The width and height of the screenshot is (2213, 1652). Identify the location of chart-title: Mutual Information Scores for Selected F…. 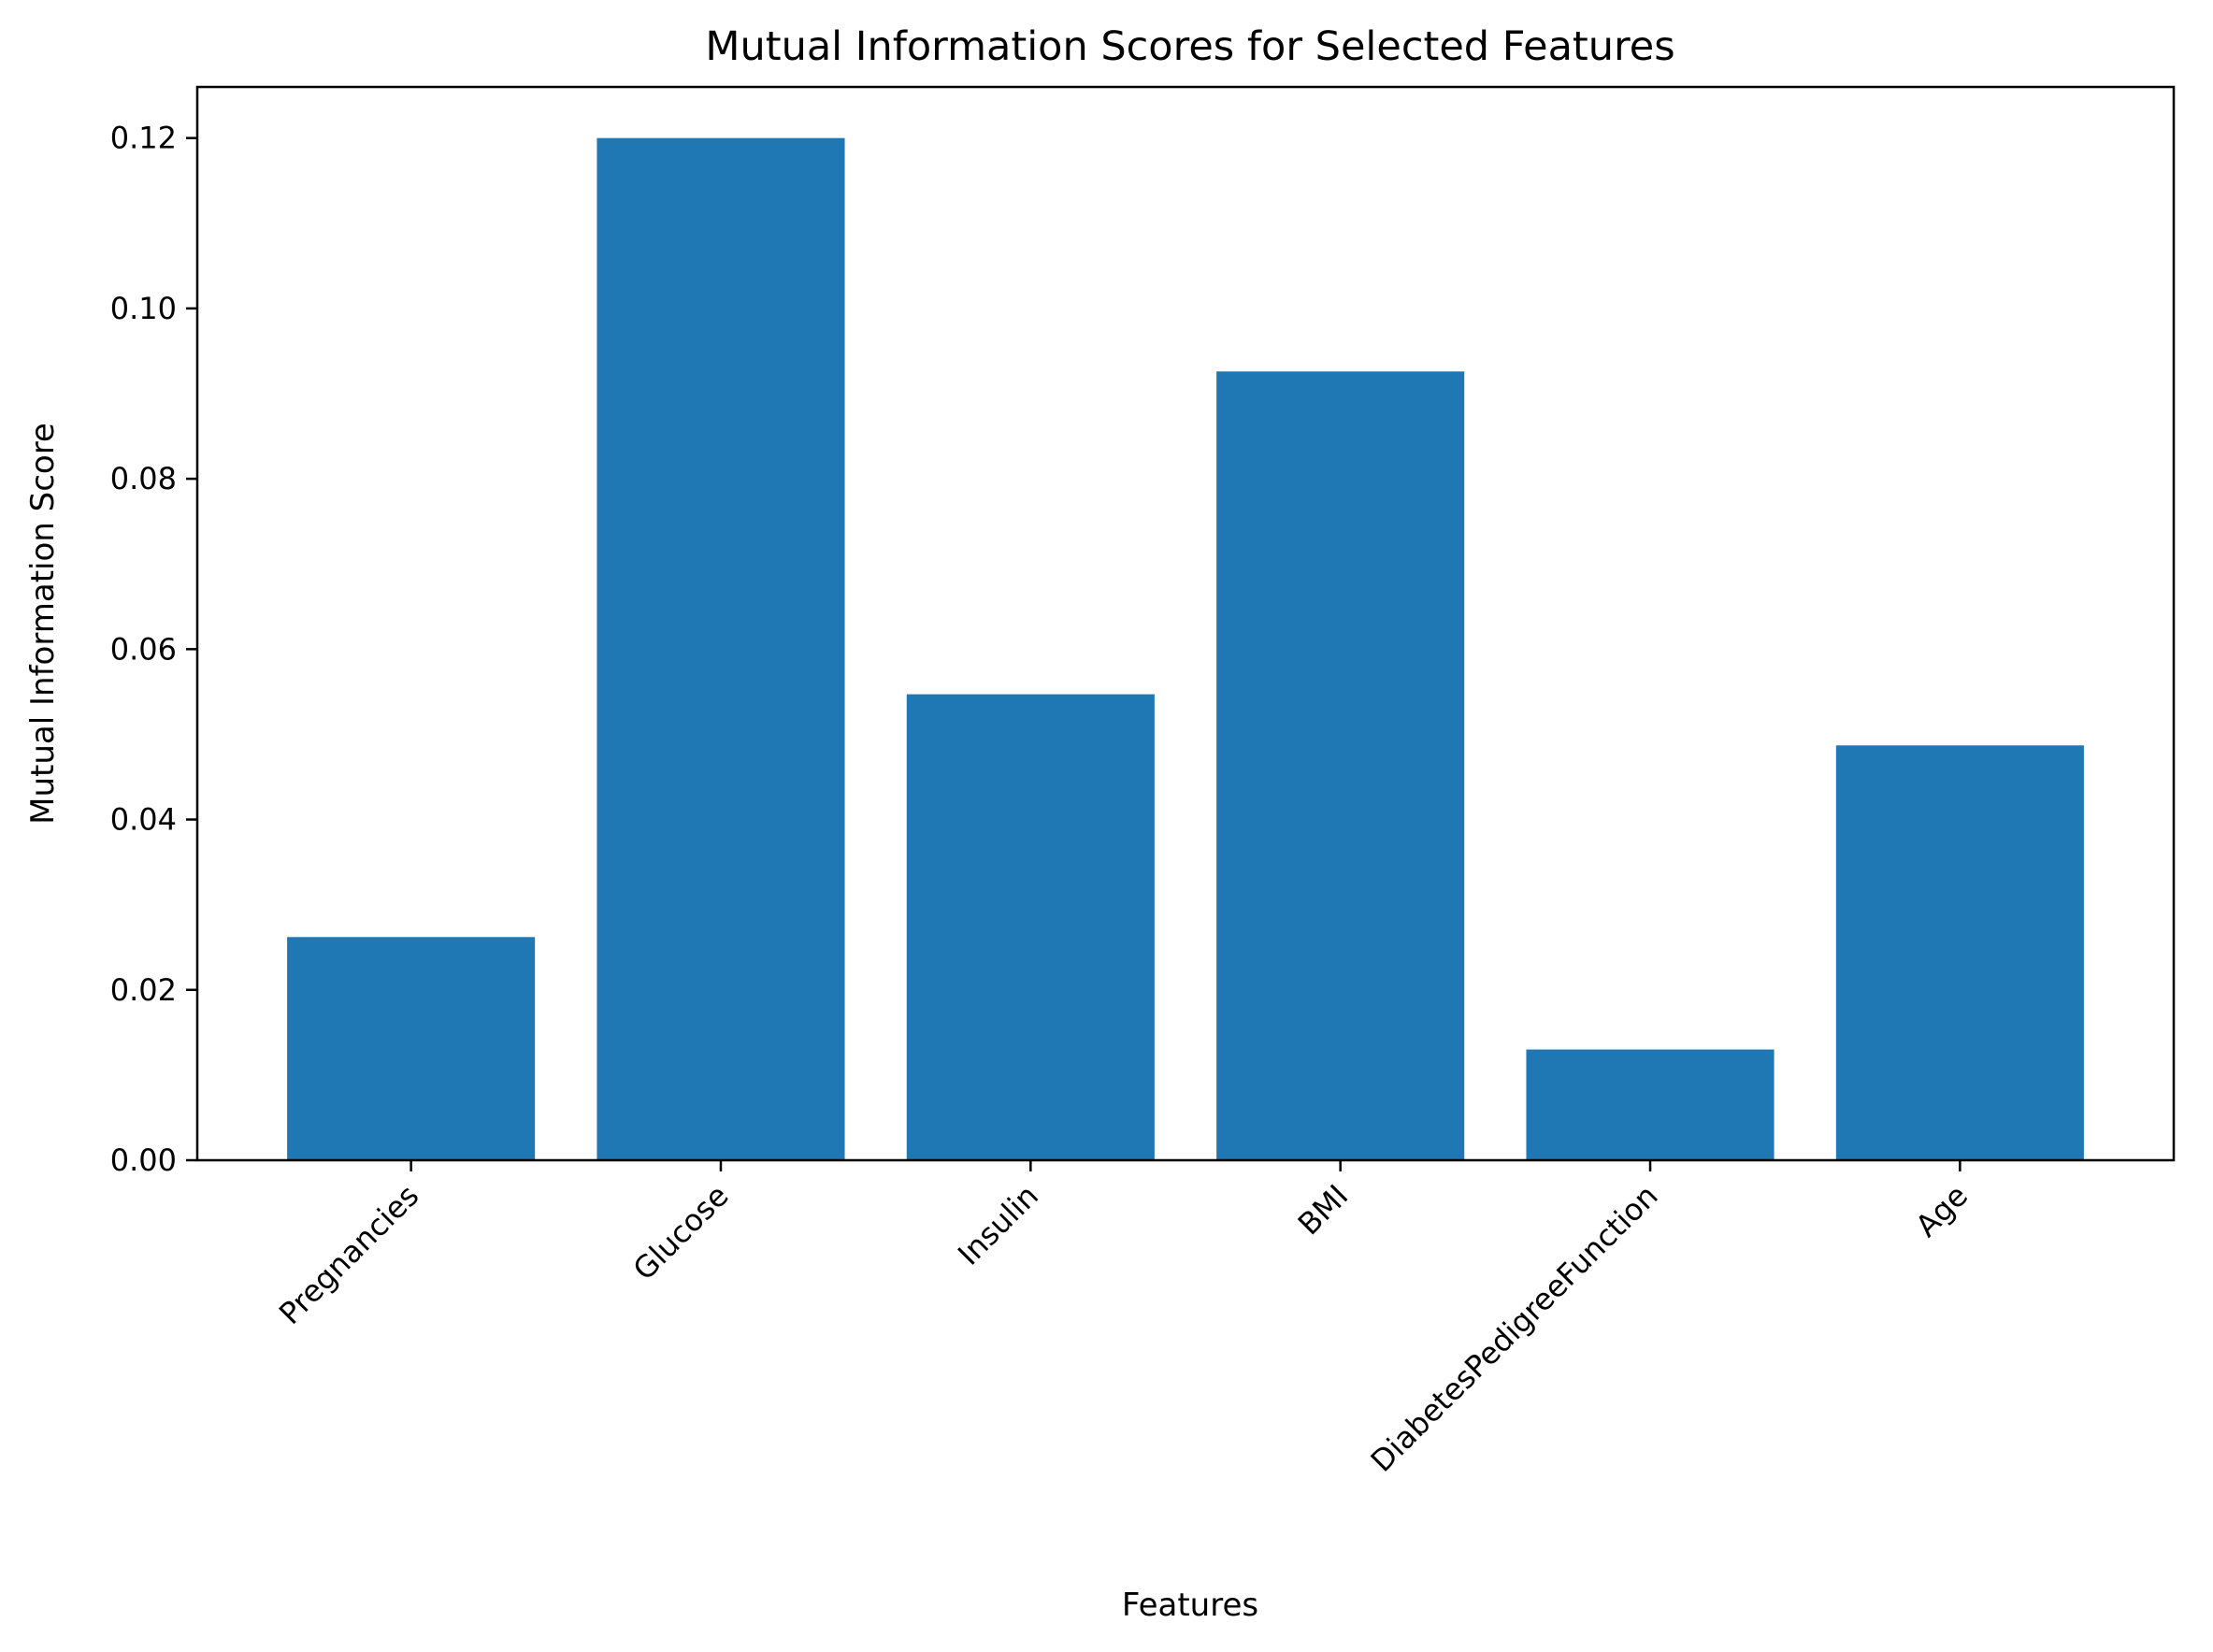
(1189, 46).